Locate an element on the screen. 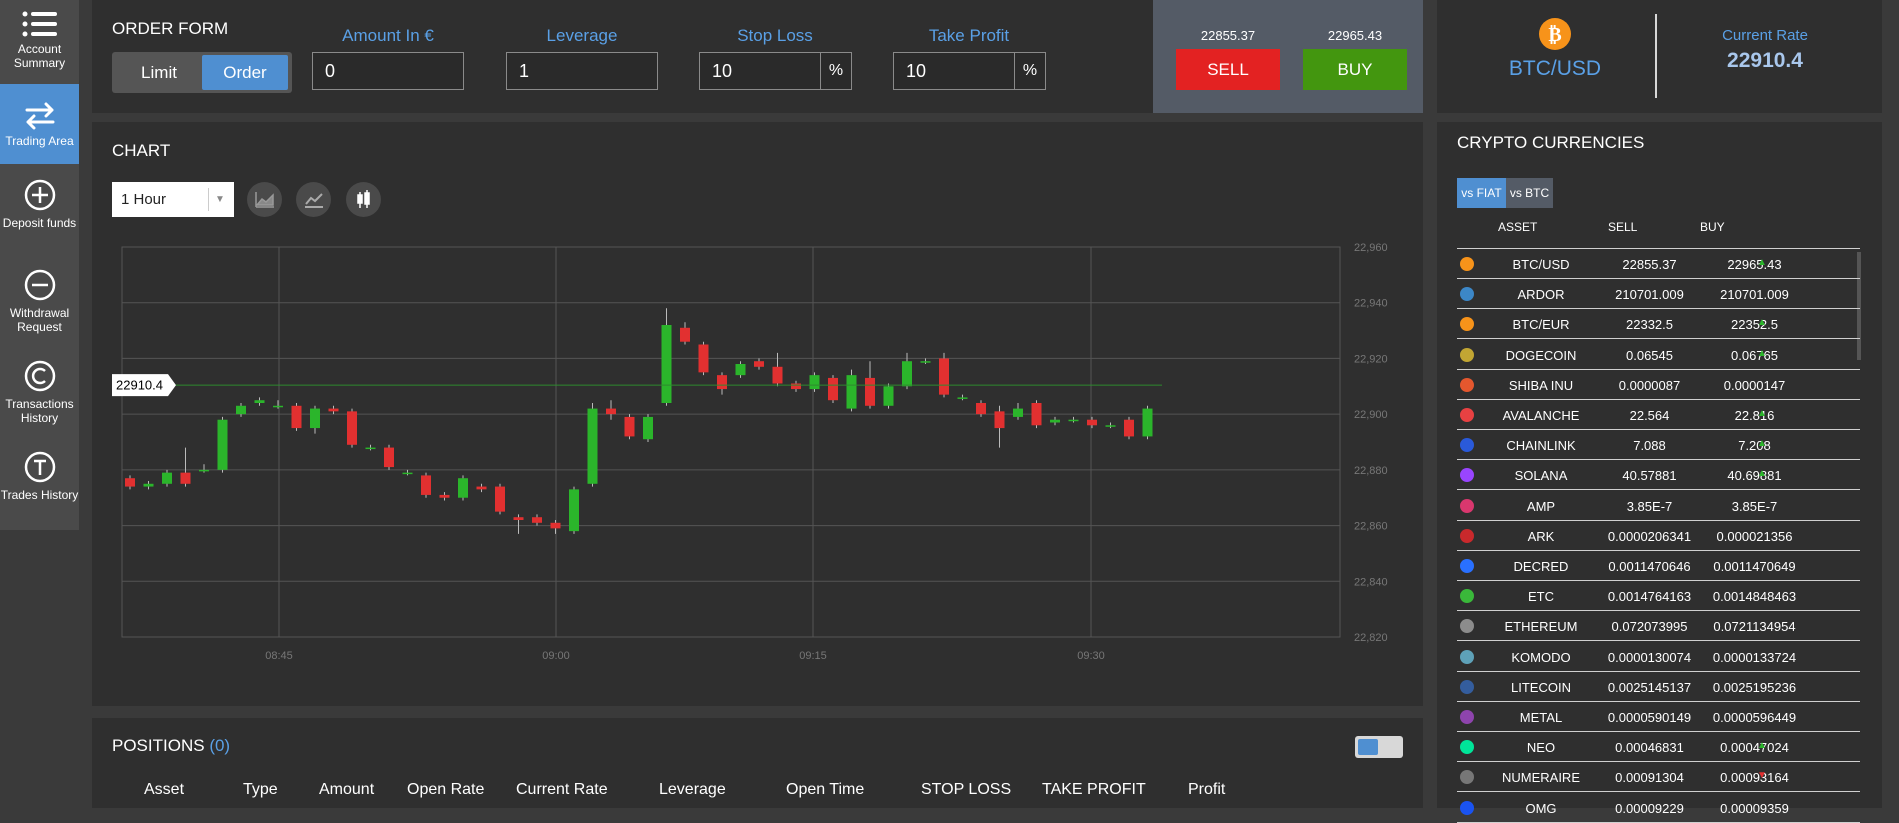 This screenshot has width=1899, height=823. pair-name: BTC/USD is located at coordinates (1555, 68).